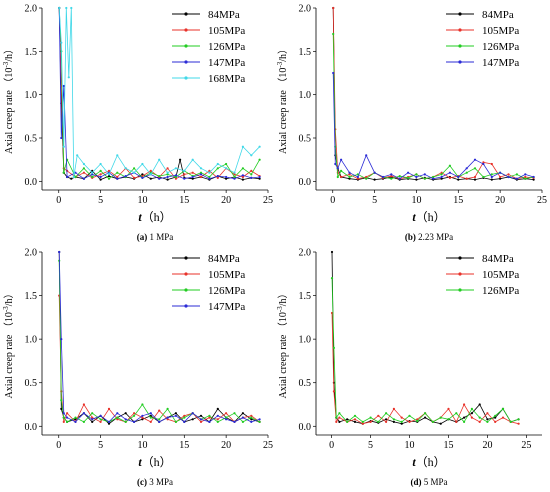 The image size is (550, 492). Describe the element at coordinates (142, 200) in the screenshot. I see `x-tick-label: 10` at that location.